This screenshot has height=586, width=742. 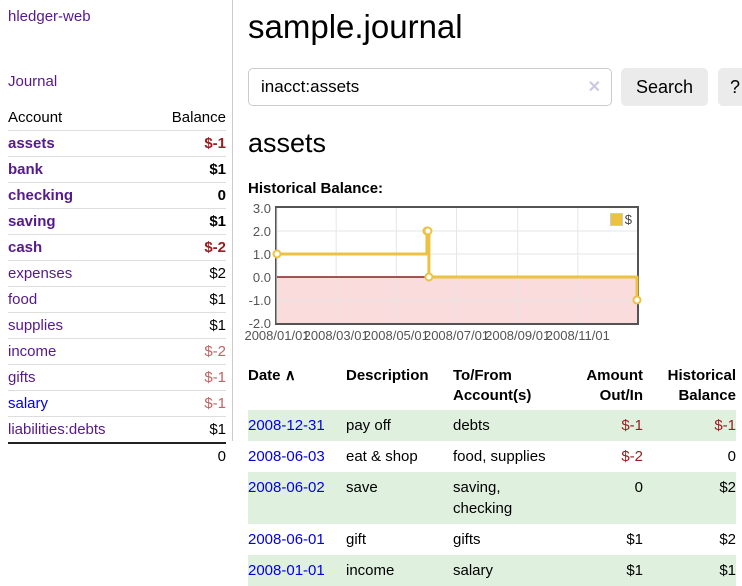 What do you see at coordinates (32, 351) in the screenshot?
I see `account-link: income` at bounding box center [32, 351].